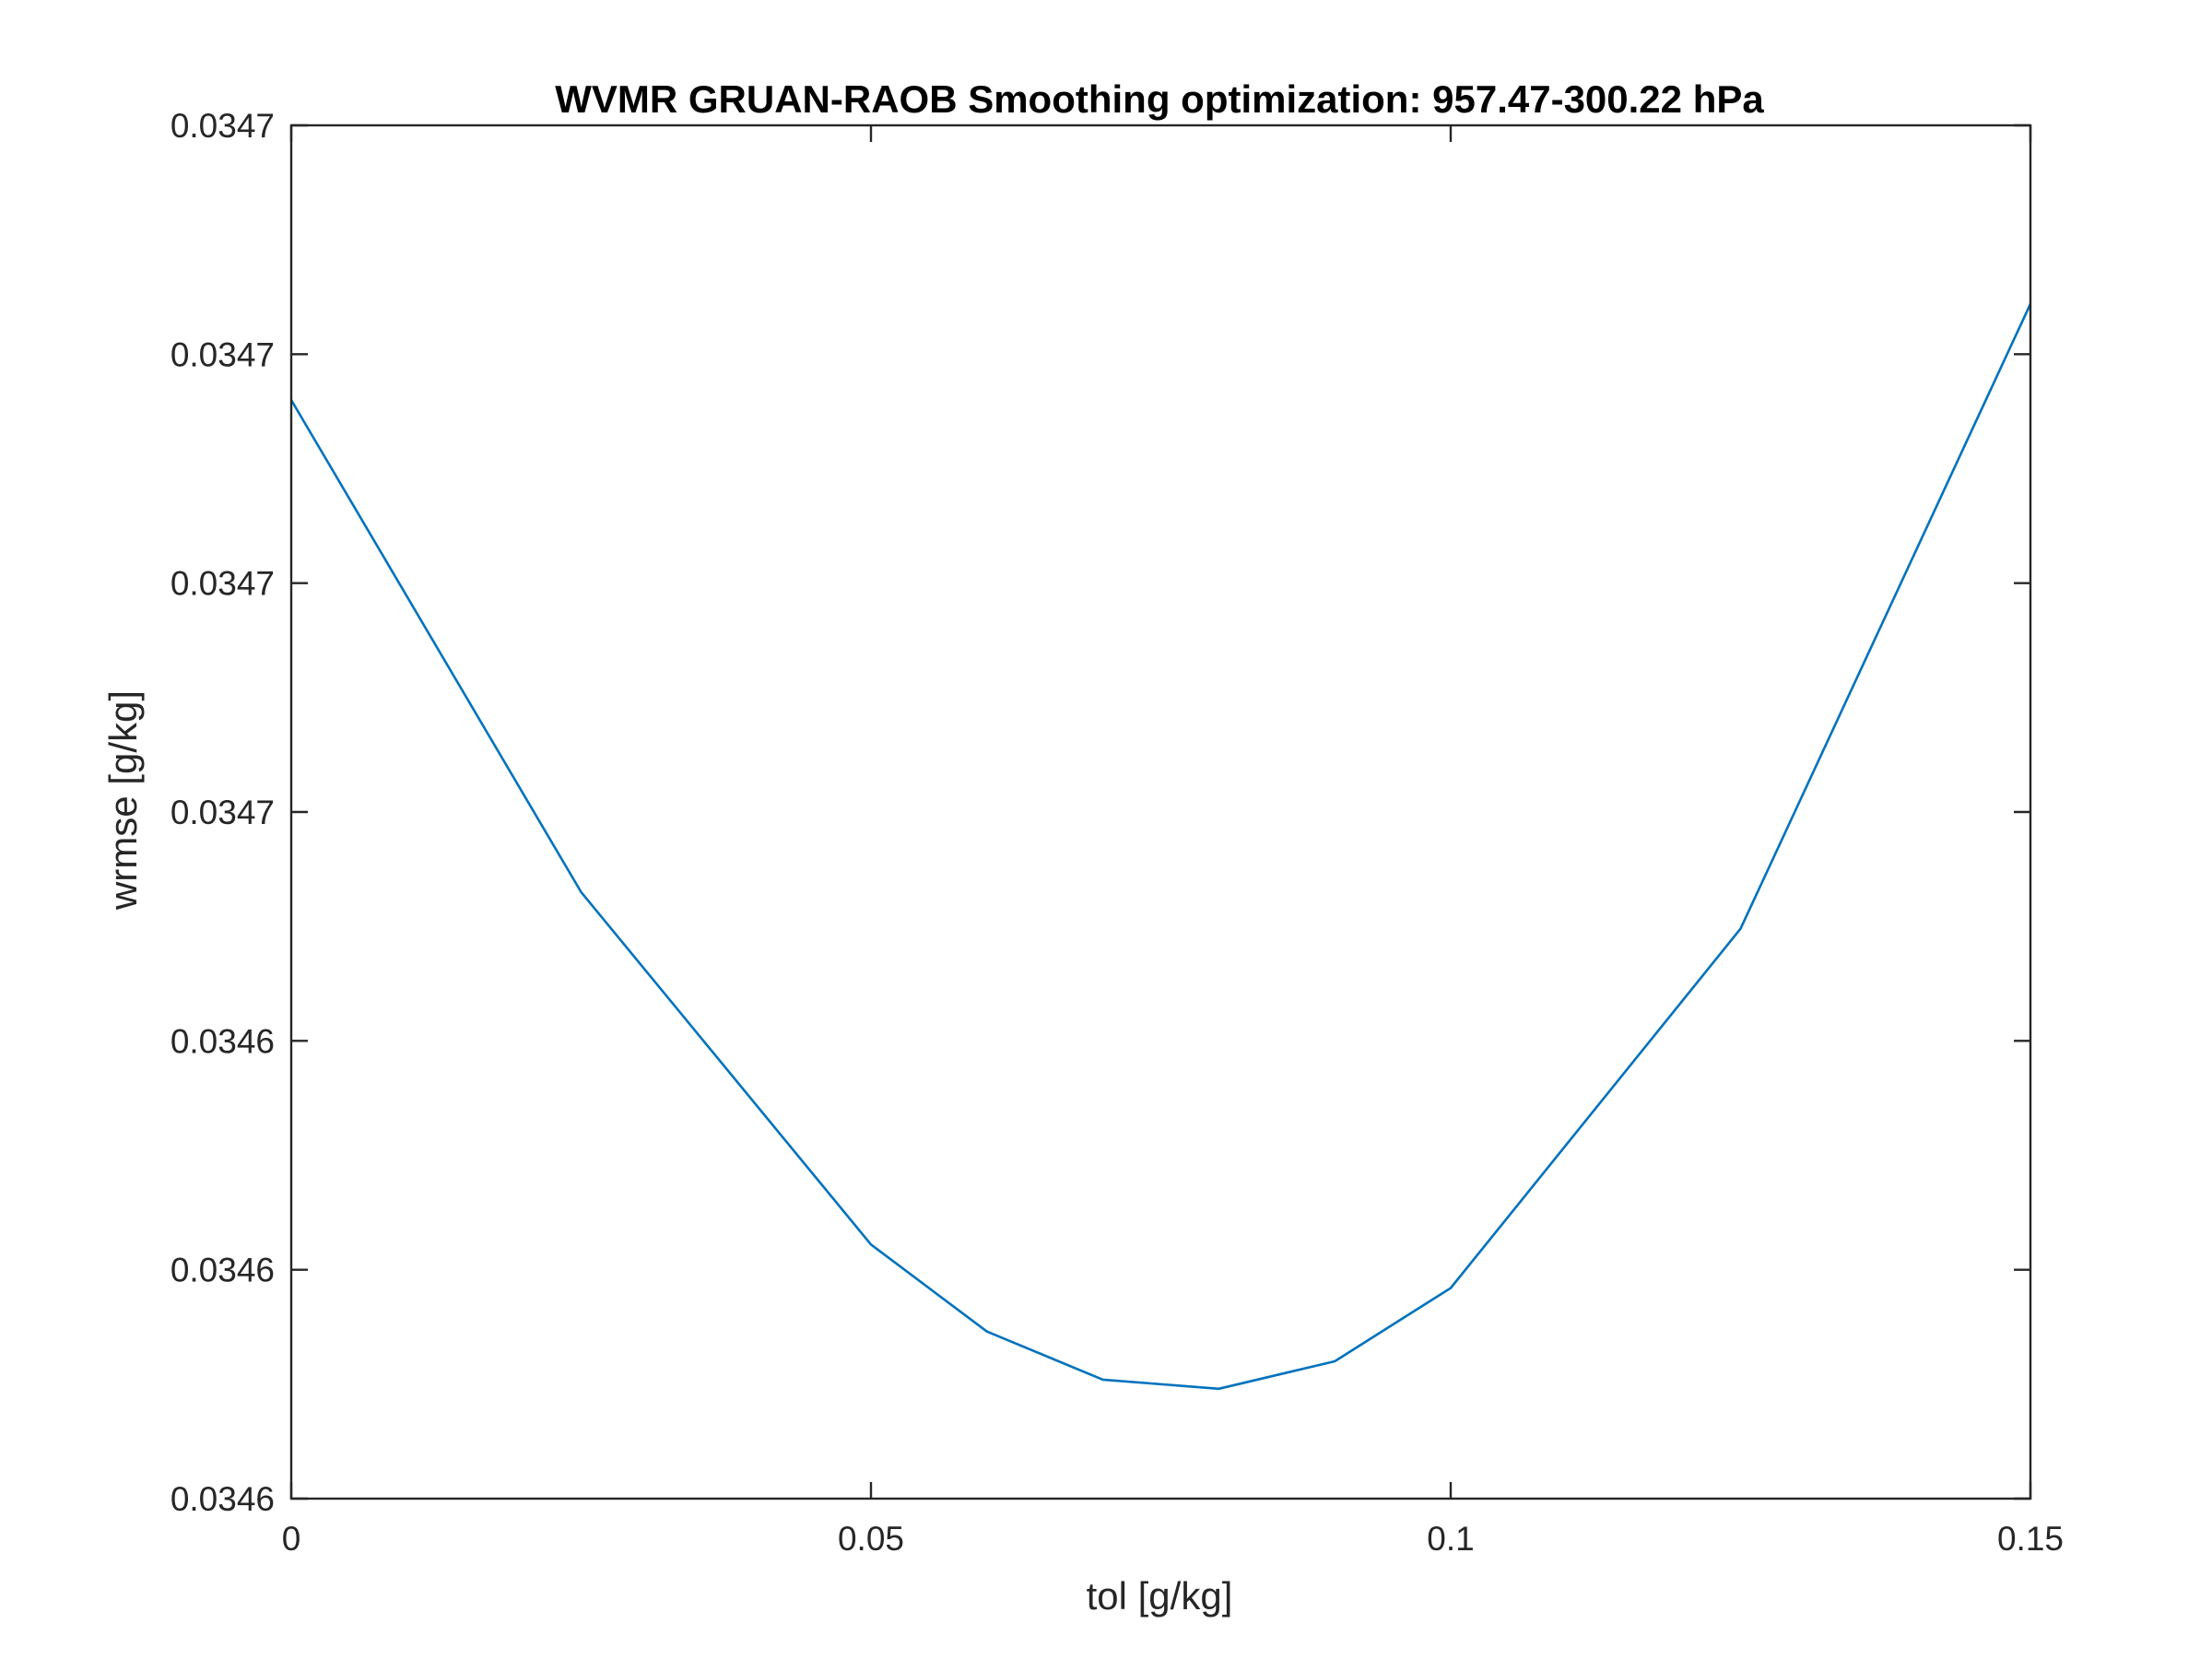  What do you see at coordinates (291, 1539) in the screenshot?
I see `x-tick-label: 0` at bounding box center [291, 1539].